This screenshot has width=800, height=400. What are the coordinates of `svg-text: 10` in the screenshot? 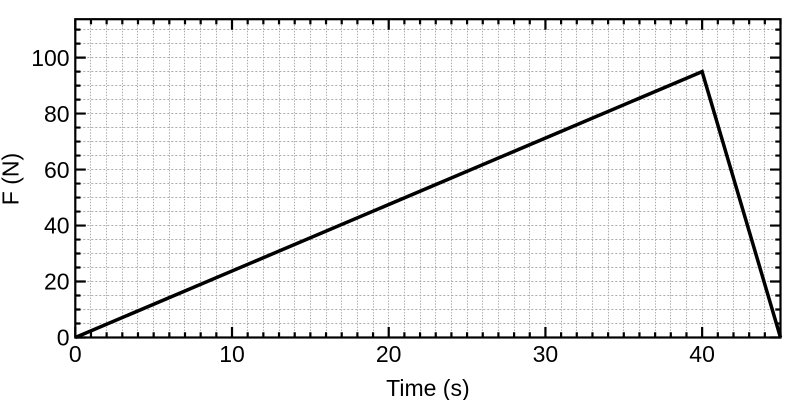 It's located at (232, 354).